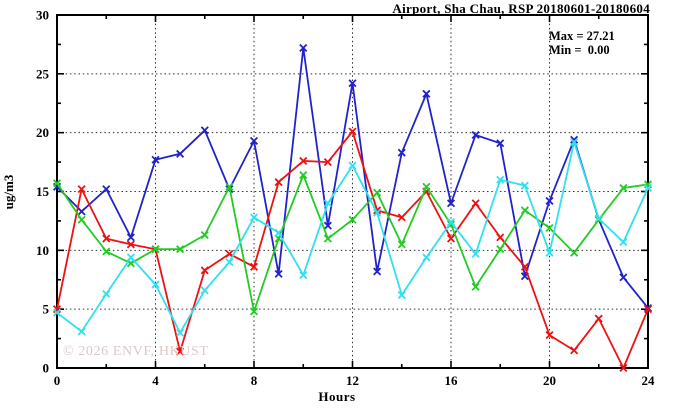 This screenshot has height=409, width=674. What do you see at coordinates (57, 380) in the screenshot?
I see `x-tick-label: 0` at bounding box center [57, 380].